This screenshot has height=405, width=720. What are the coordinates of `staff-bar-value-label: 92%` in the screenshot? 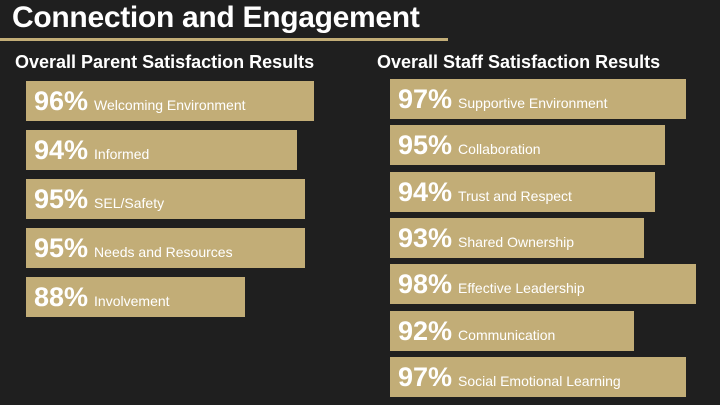 It's located at (425, 330).